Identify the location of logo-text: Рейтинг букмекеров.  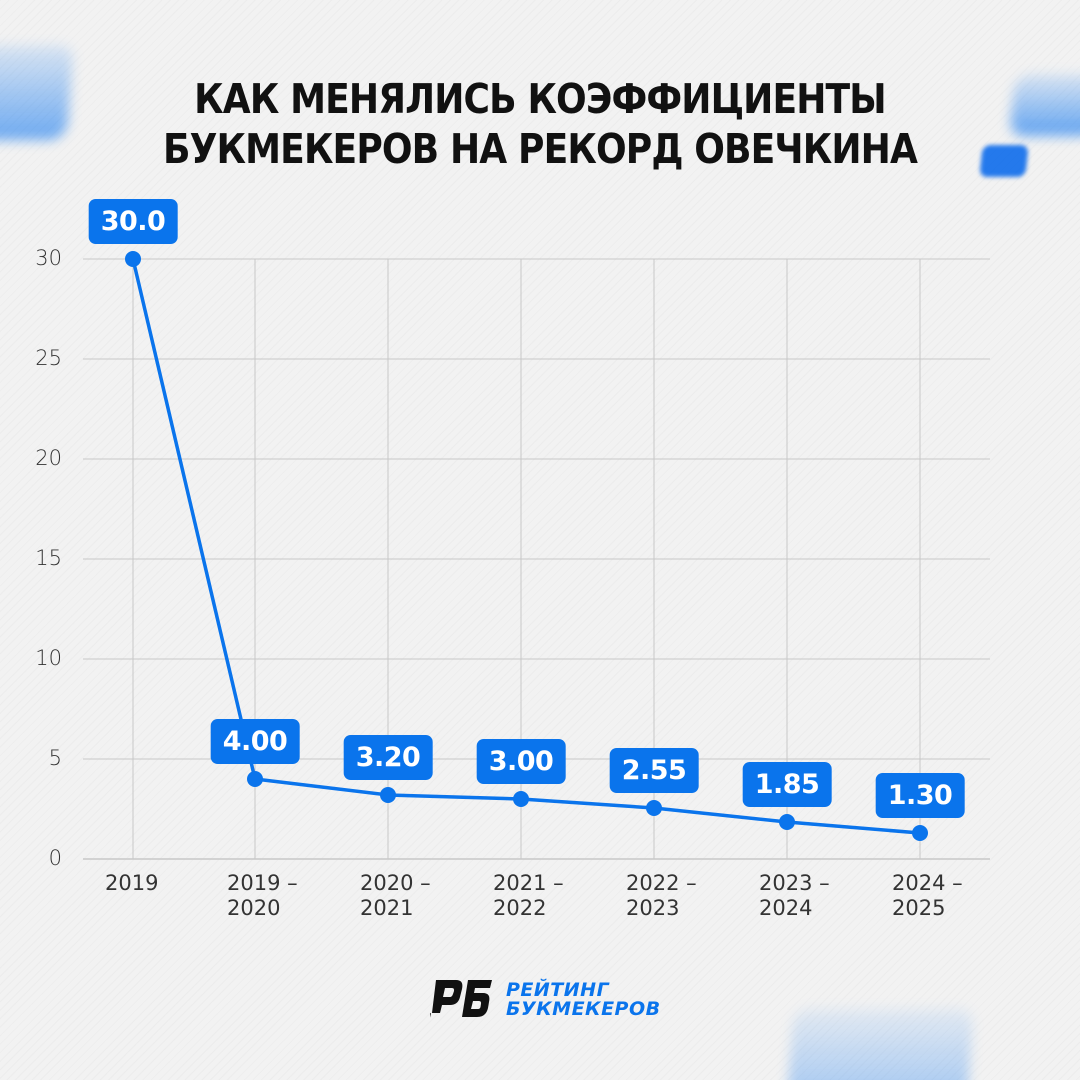
(583, 1000).